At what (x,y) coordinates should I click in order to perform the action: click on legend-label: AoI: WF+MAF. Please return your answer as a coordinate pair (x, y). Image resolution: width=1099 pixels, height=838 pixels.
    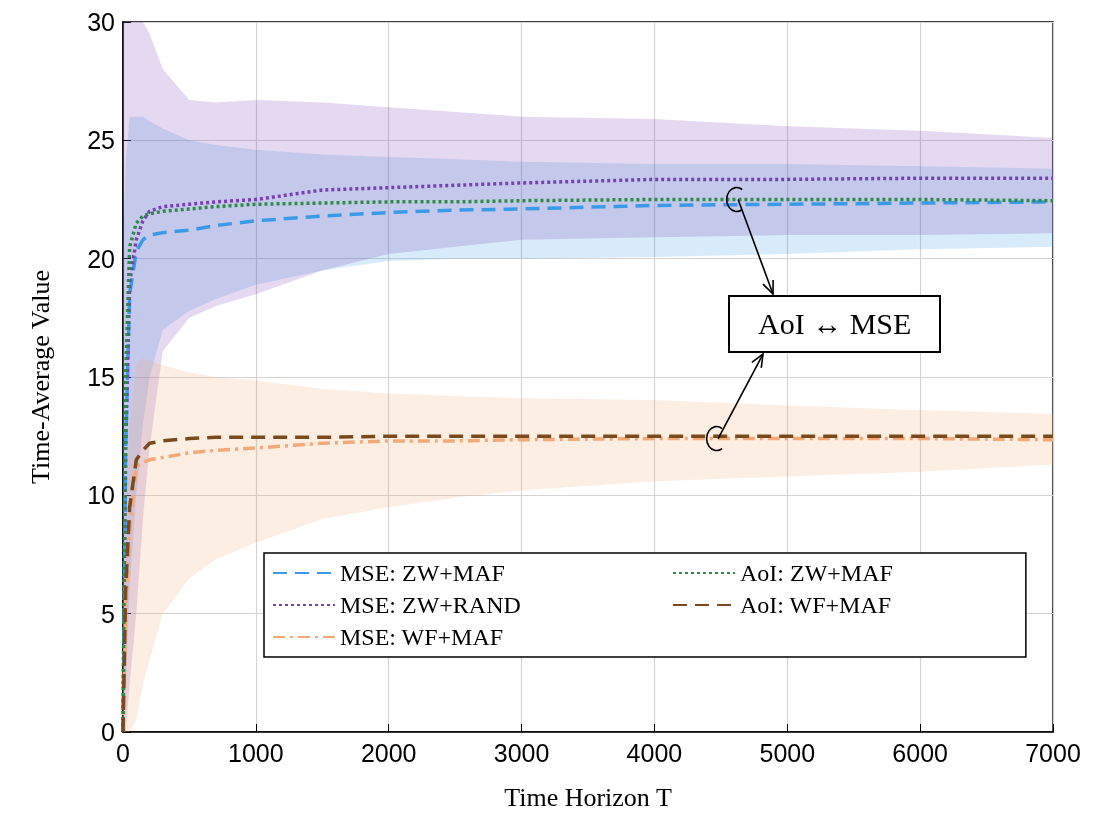
    Looking at the image, I should click on (816, 605).